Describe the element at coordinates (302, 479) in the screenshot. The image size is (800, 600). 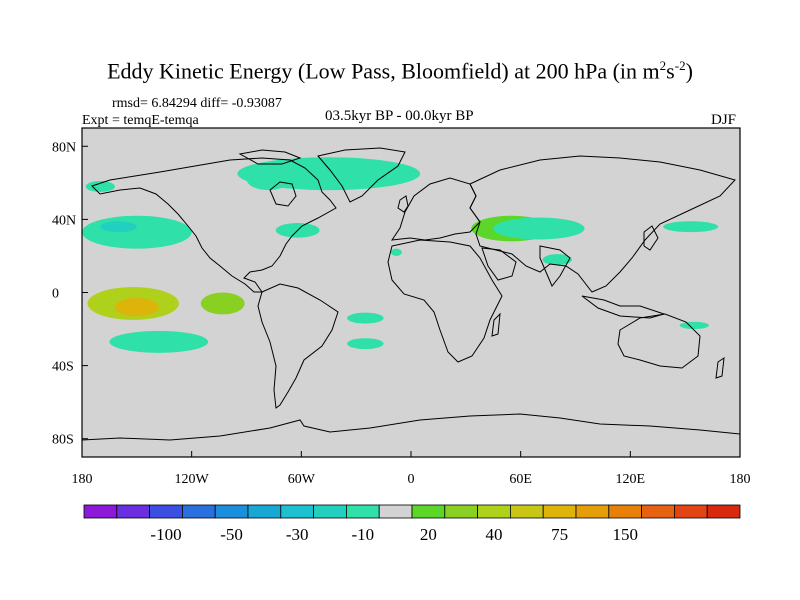
I see `x-tick-label: 60W` at that location.